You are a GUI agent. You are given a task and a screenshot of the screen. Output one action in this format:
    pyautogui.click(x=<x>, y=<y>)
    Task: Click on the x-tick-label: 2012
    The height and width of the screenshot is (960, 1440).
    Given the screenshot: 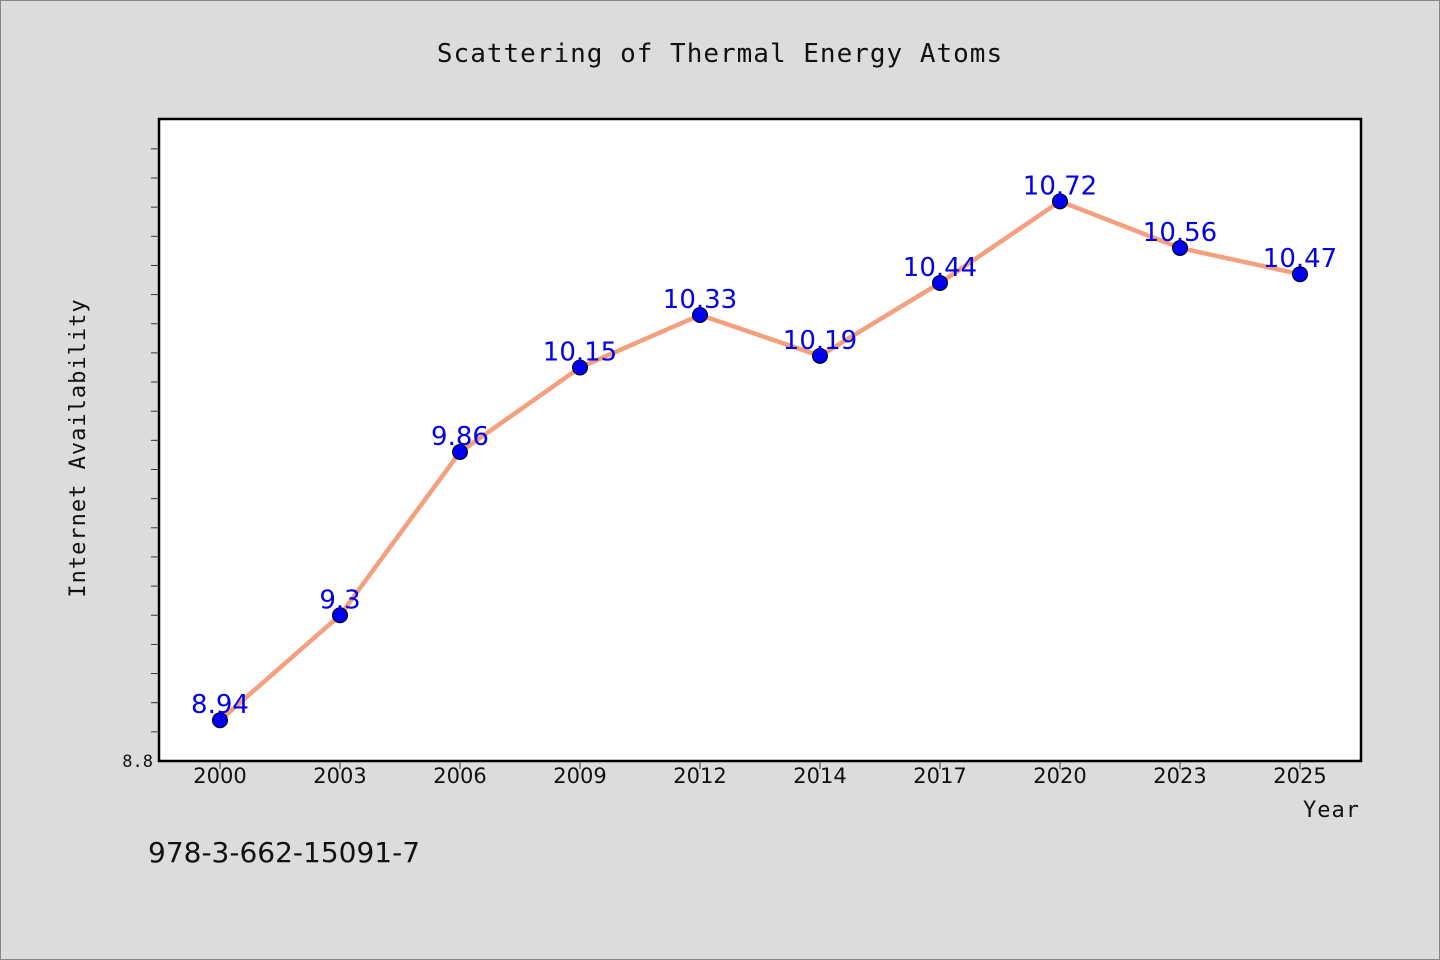 What is the action you would take?
    pyautogui.click(x=699, y=776)
    